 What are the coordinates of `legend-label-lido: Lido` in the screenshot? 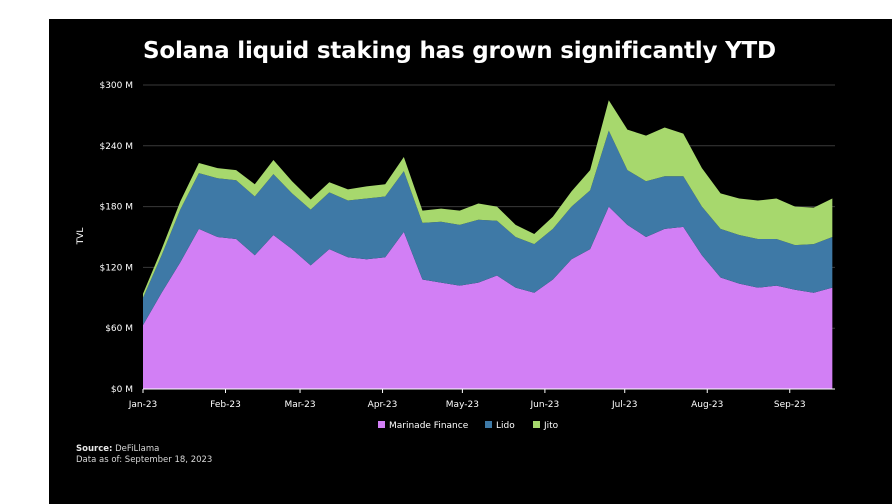 It's located at (505, 426).